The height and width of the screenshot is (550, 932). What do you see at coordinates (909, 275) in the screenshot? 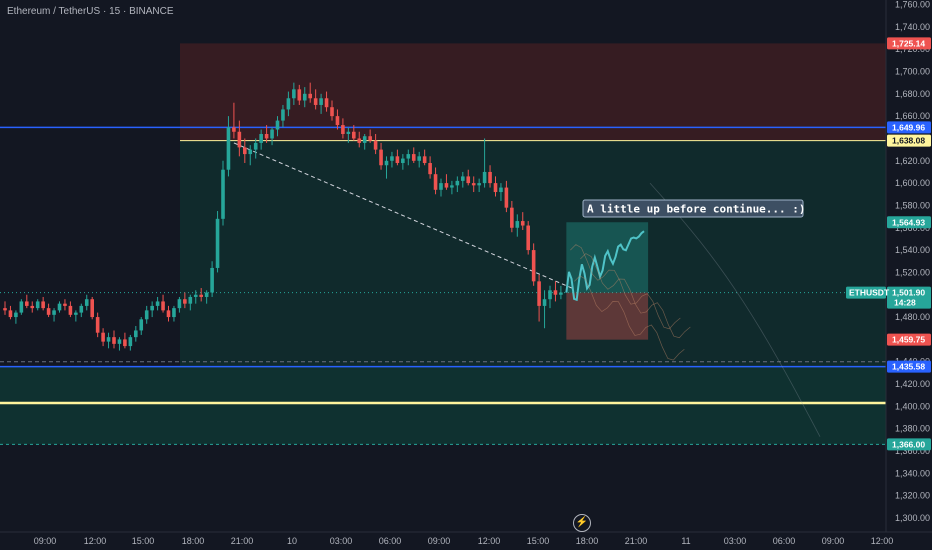
I see `y-axis-panel` at bounding box center [909, 275].